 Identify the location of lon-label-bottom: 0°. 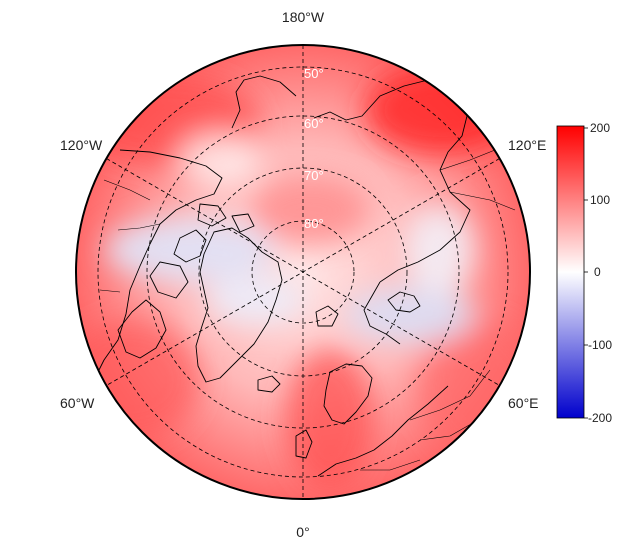
(302, 532).